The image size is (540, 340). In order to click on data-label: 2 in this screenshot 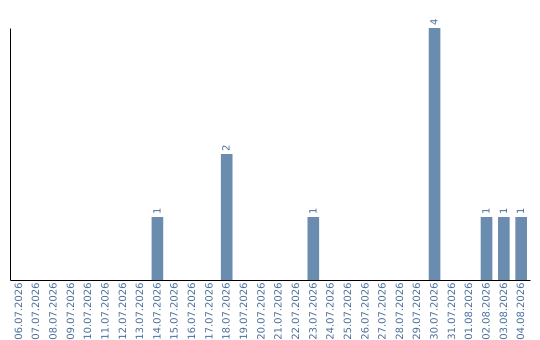, I will do `click(227, 147)`.